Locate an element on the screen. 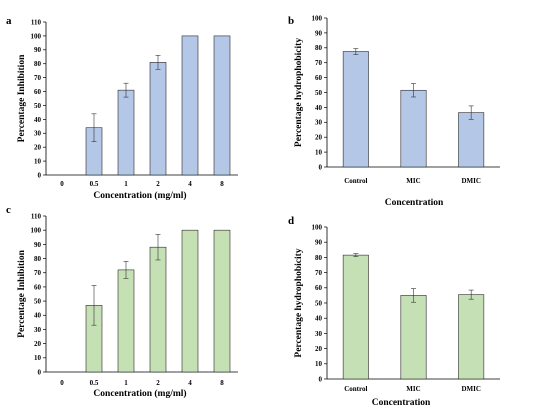 The height and width of the screenshot is (412, 543). panel-letter: a is located at coordinates (9, 21).